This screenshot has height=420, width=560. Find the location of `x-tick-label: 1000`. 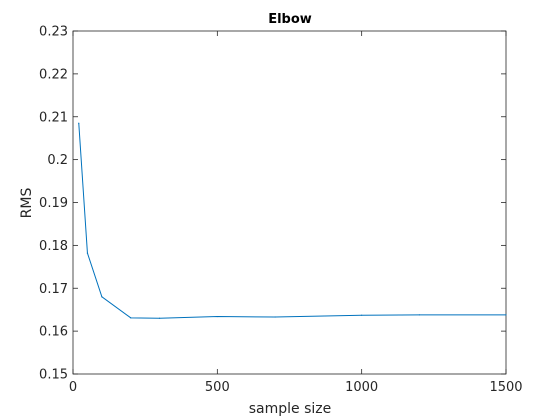

x-tick-label: 1000 is located at coordinates (361, 387).